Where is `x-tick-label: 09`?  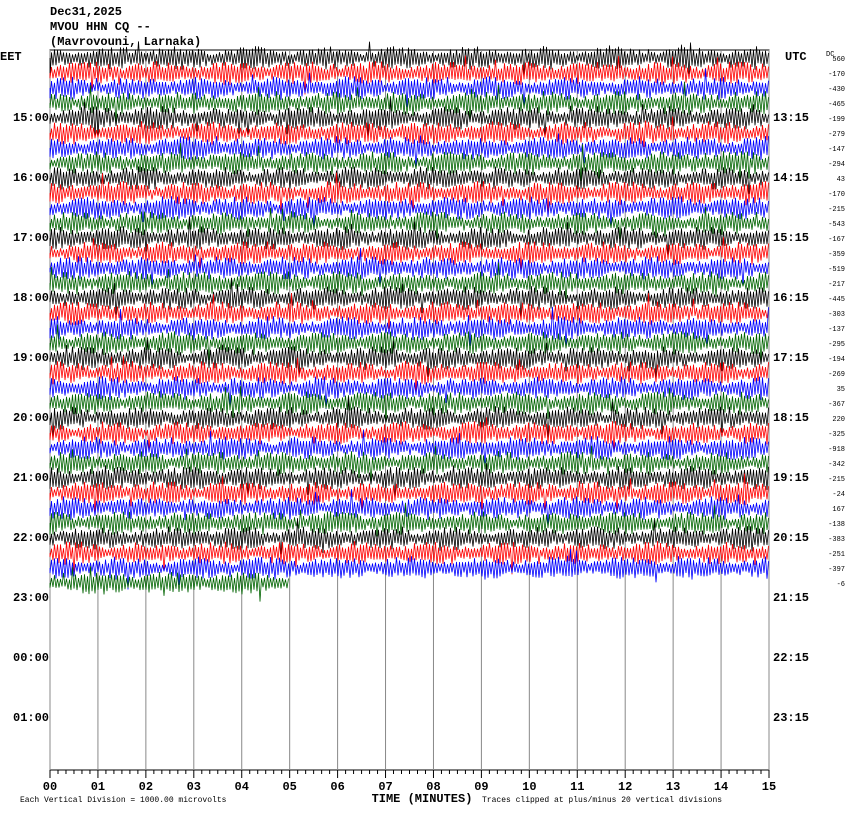
x-tick-label: 09 is located at coordinates (481, 787).